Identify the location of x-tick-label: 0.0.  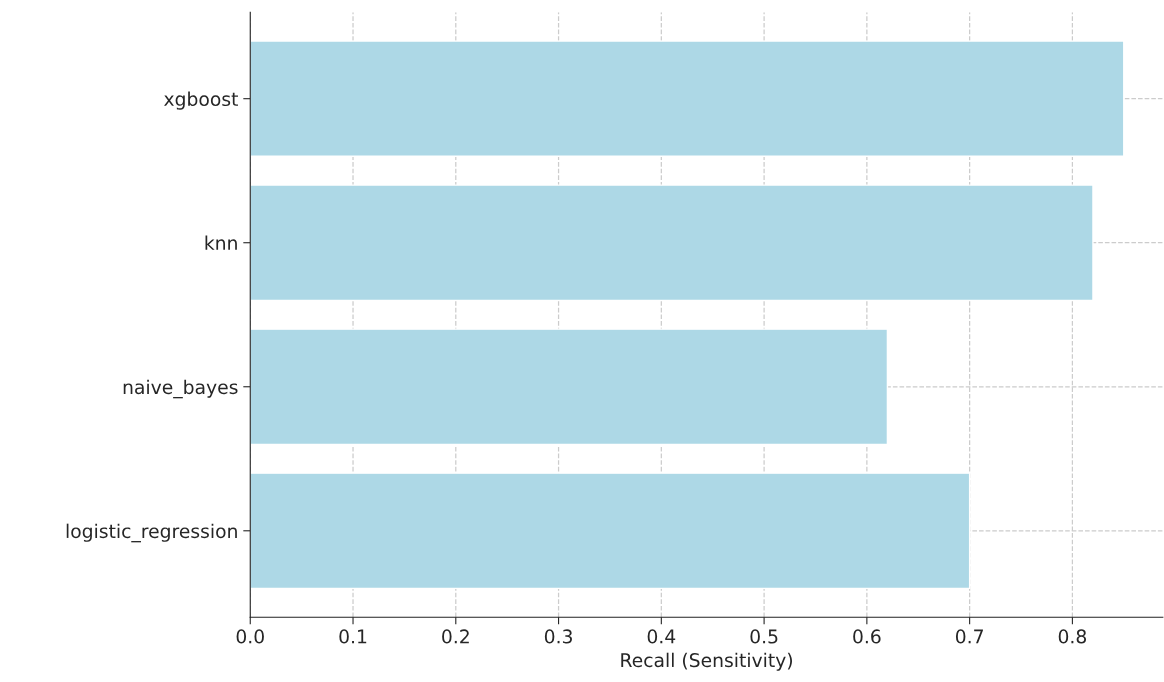
(250, 636).